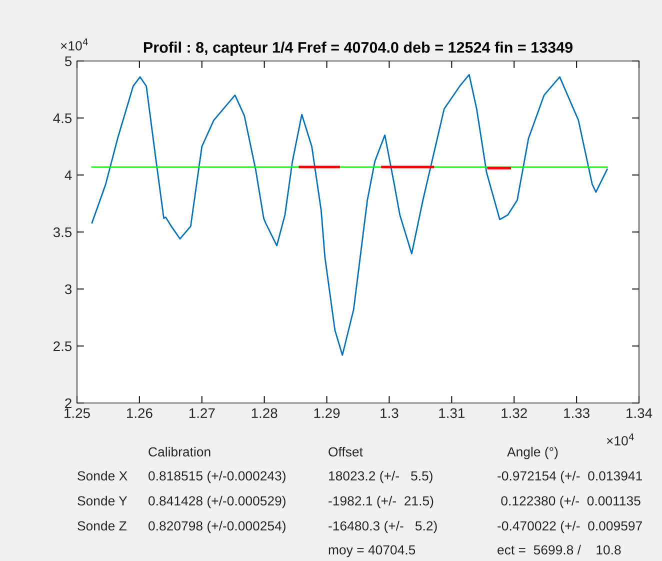  What do you see at coordinates (372, 551) in the screenshot?
I see `text: moy = 40704.5` at bounding box center [372, 551].